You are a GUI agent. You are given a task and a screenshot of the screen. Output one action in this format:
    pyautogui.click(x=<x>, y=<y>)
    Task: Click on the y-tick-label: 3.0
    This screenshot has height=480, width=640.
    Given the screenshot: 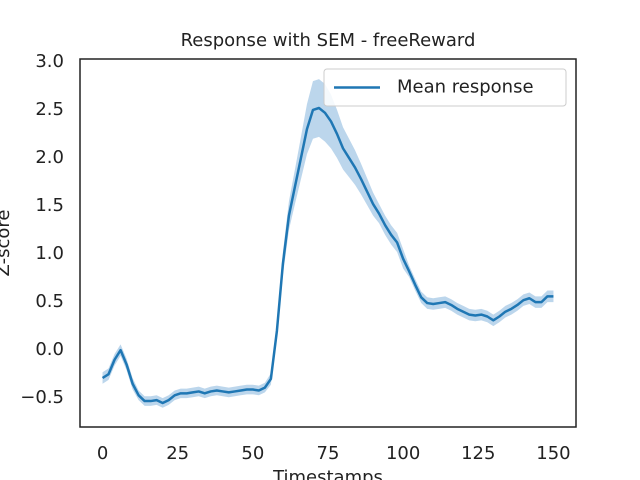 What is the action you would take?
    pyautogui.click(x=49, y=61)
    